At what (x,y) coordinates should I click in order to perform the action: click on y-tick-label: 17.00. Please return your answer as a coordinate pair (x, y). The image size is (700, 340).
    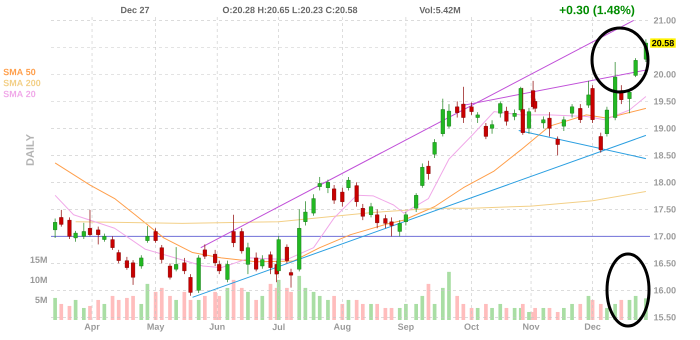
    Looking at the image, I should click on (665, 236).